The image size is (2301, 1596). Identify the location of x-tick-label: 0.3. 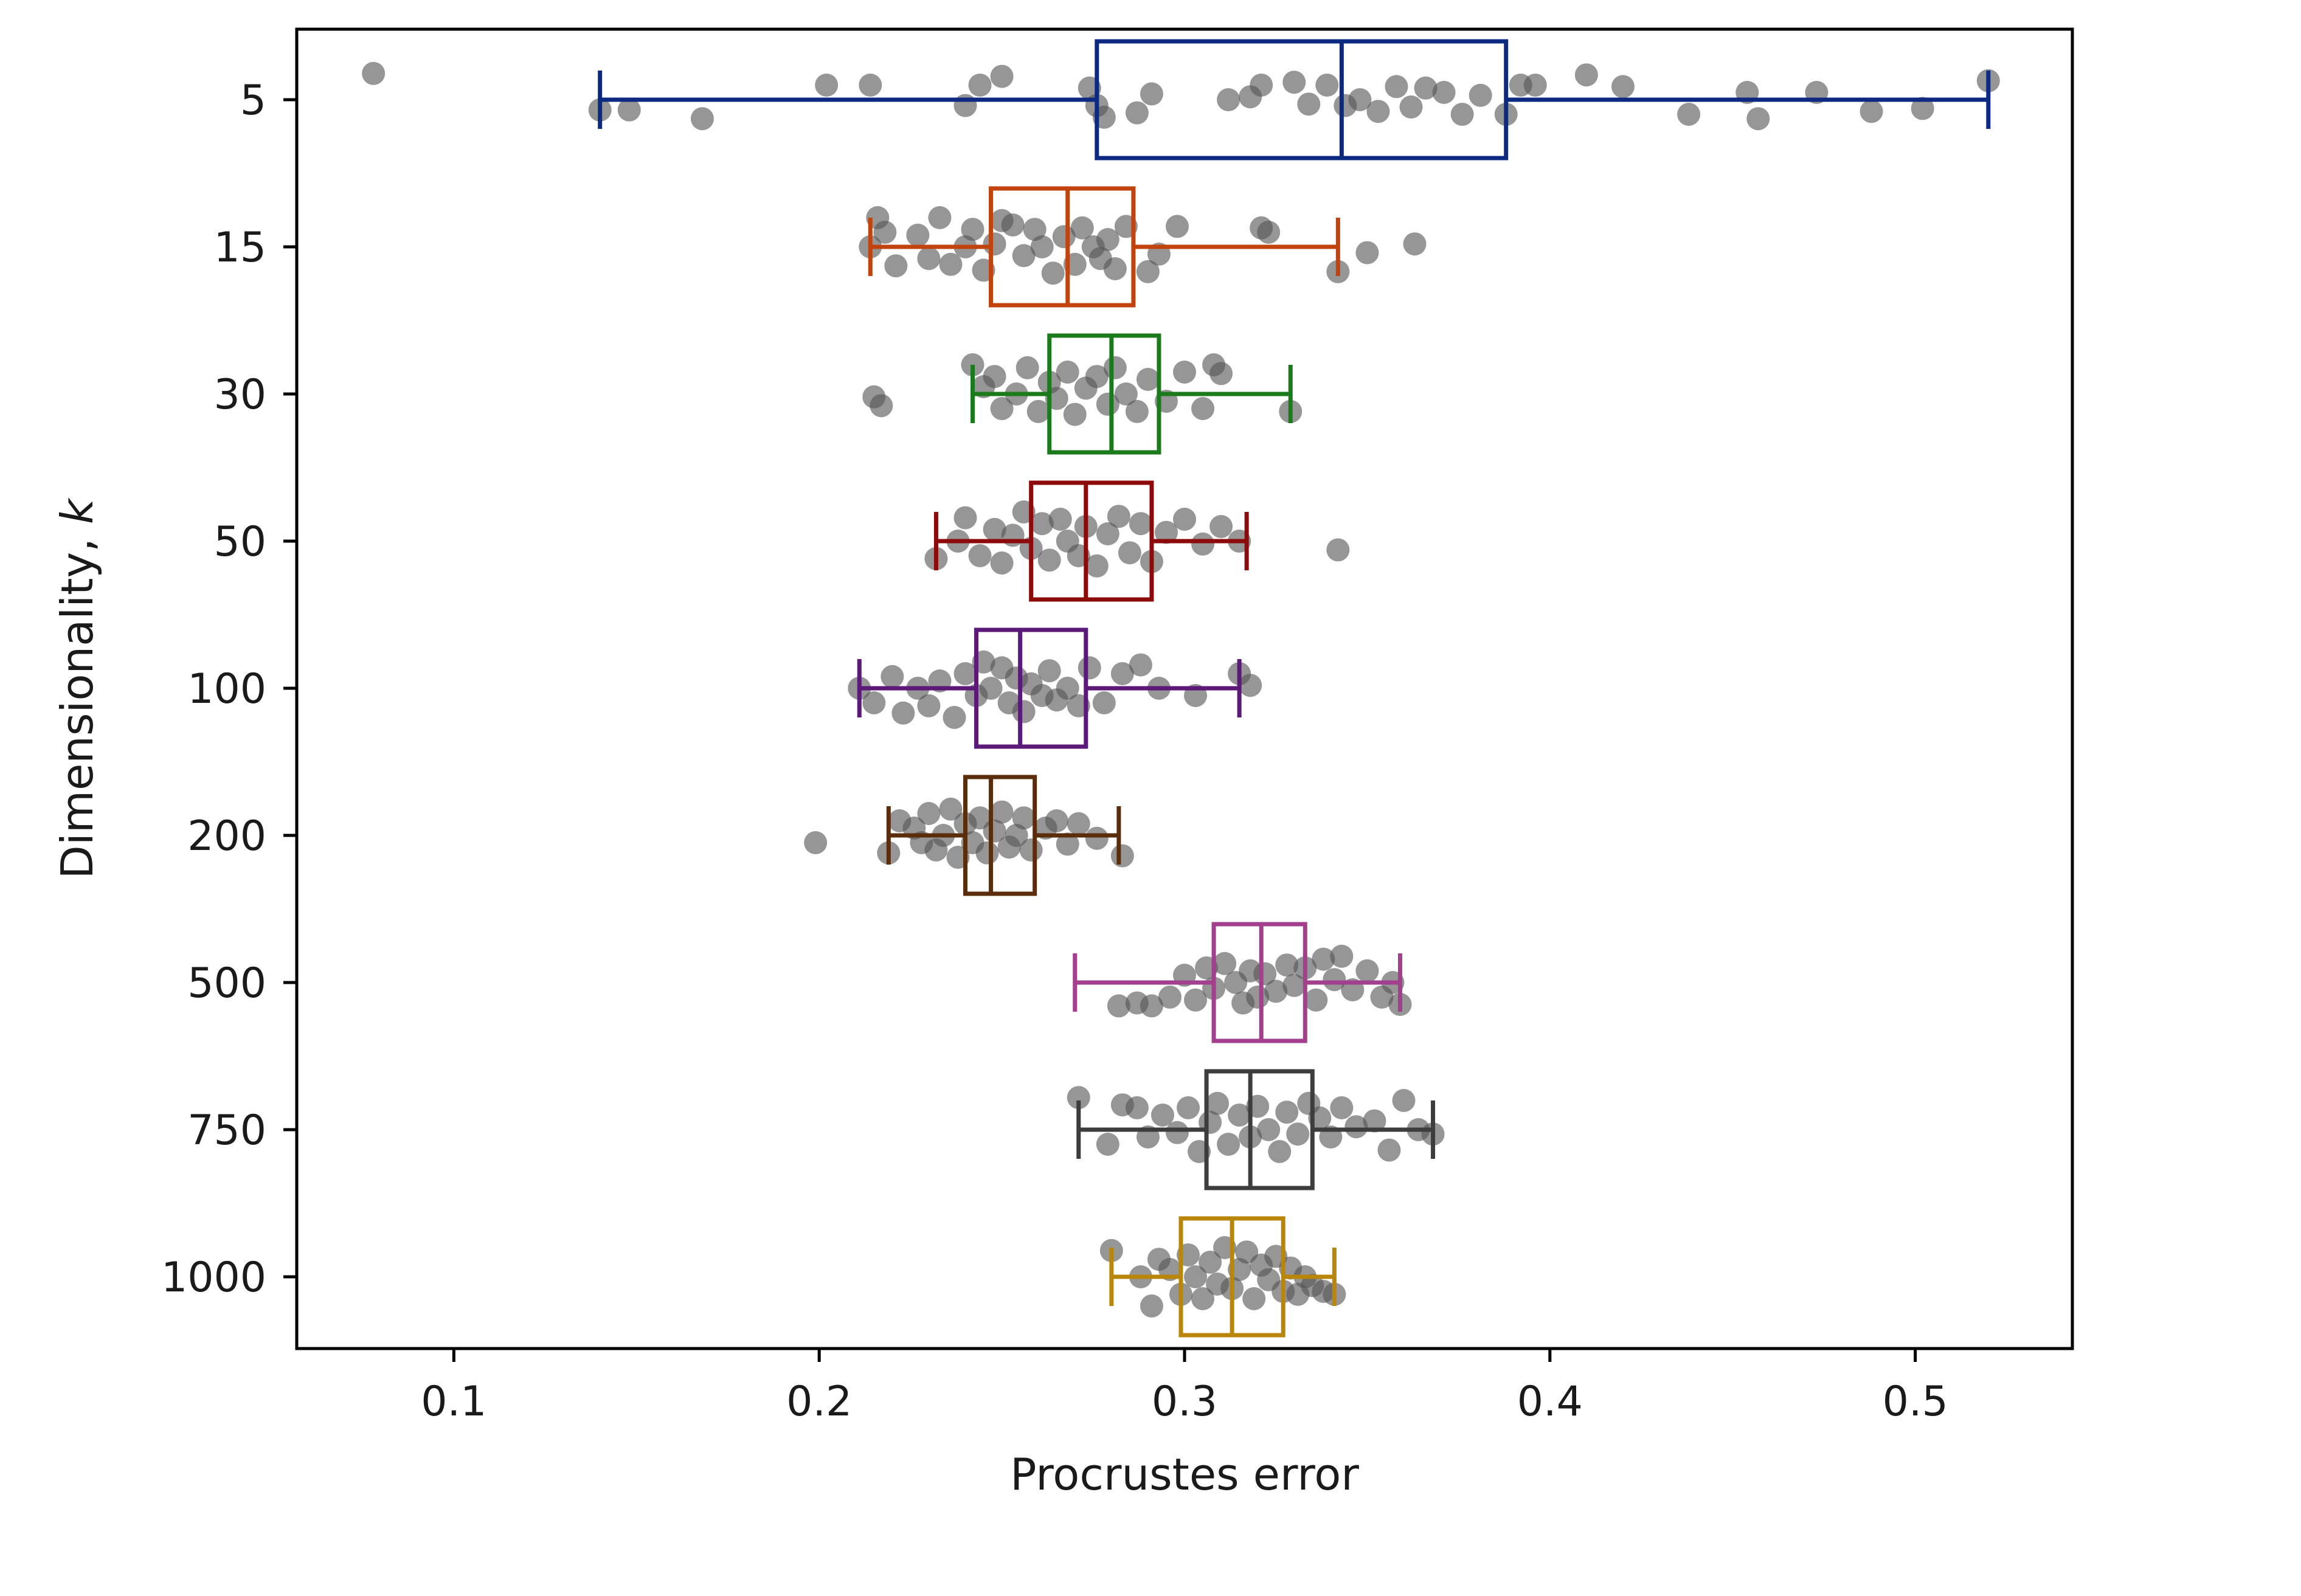
(1184, 1402).